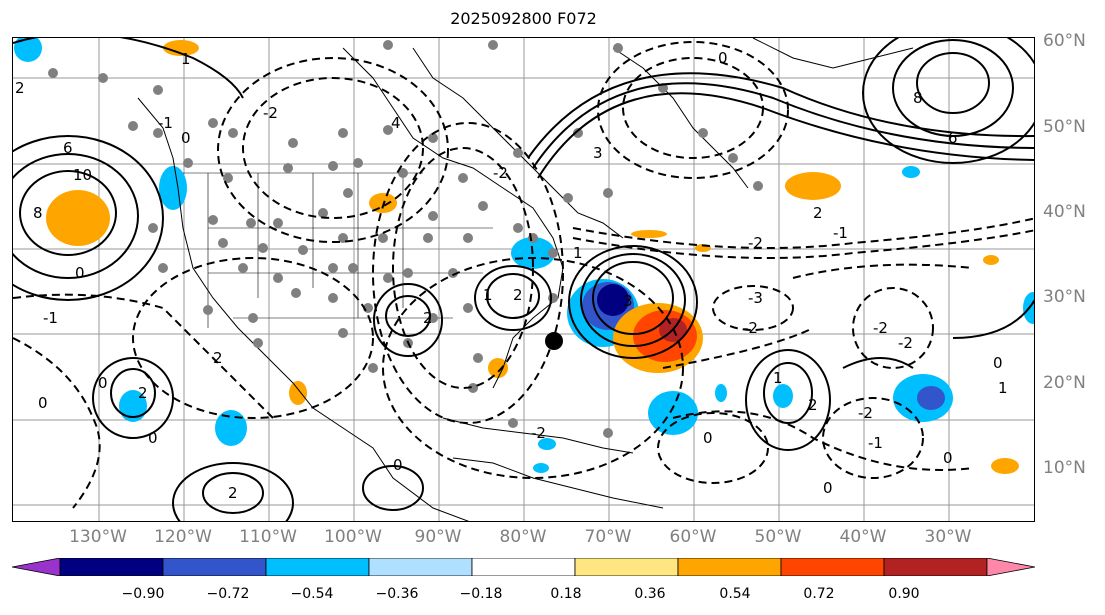 The image size is (1105, 615). What do you see at coordinates (36, 567) in the screenshot?
I see `colorbar-extend-low` at bounding box center [36, 567].